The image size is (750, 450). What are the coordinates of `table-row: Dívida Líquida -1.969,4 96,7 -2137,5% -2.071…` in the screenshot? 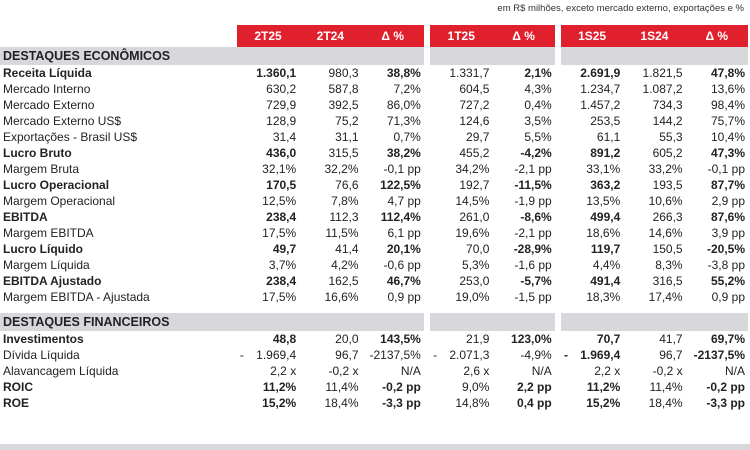 It's located at (374, 355).